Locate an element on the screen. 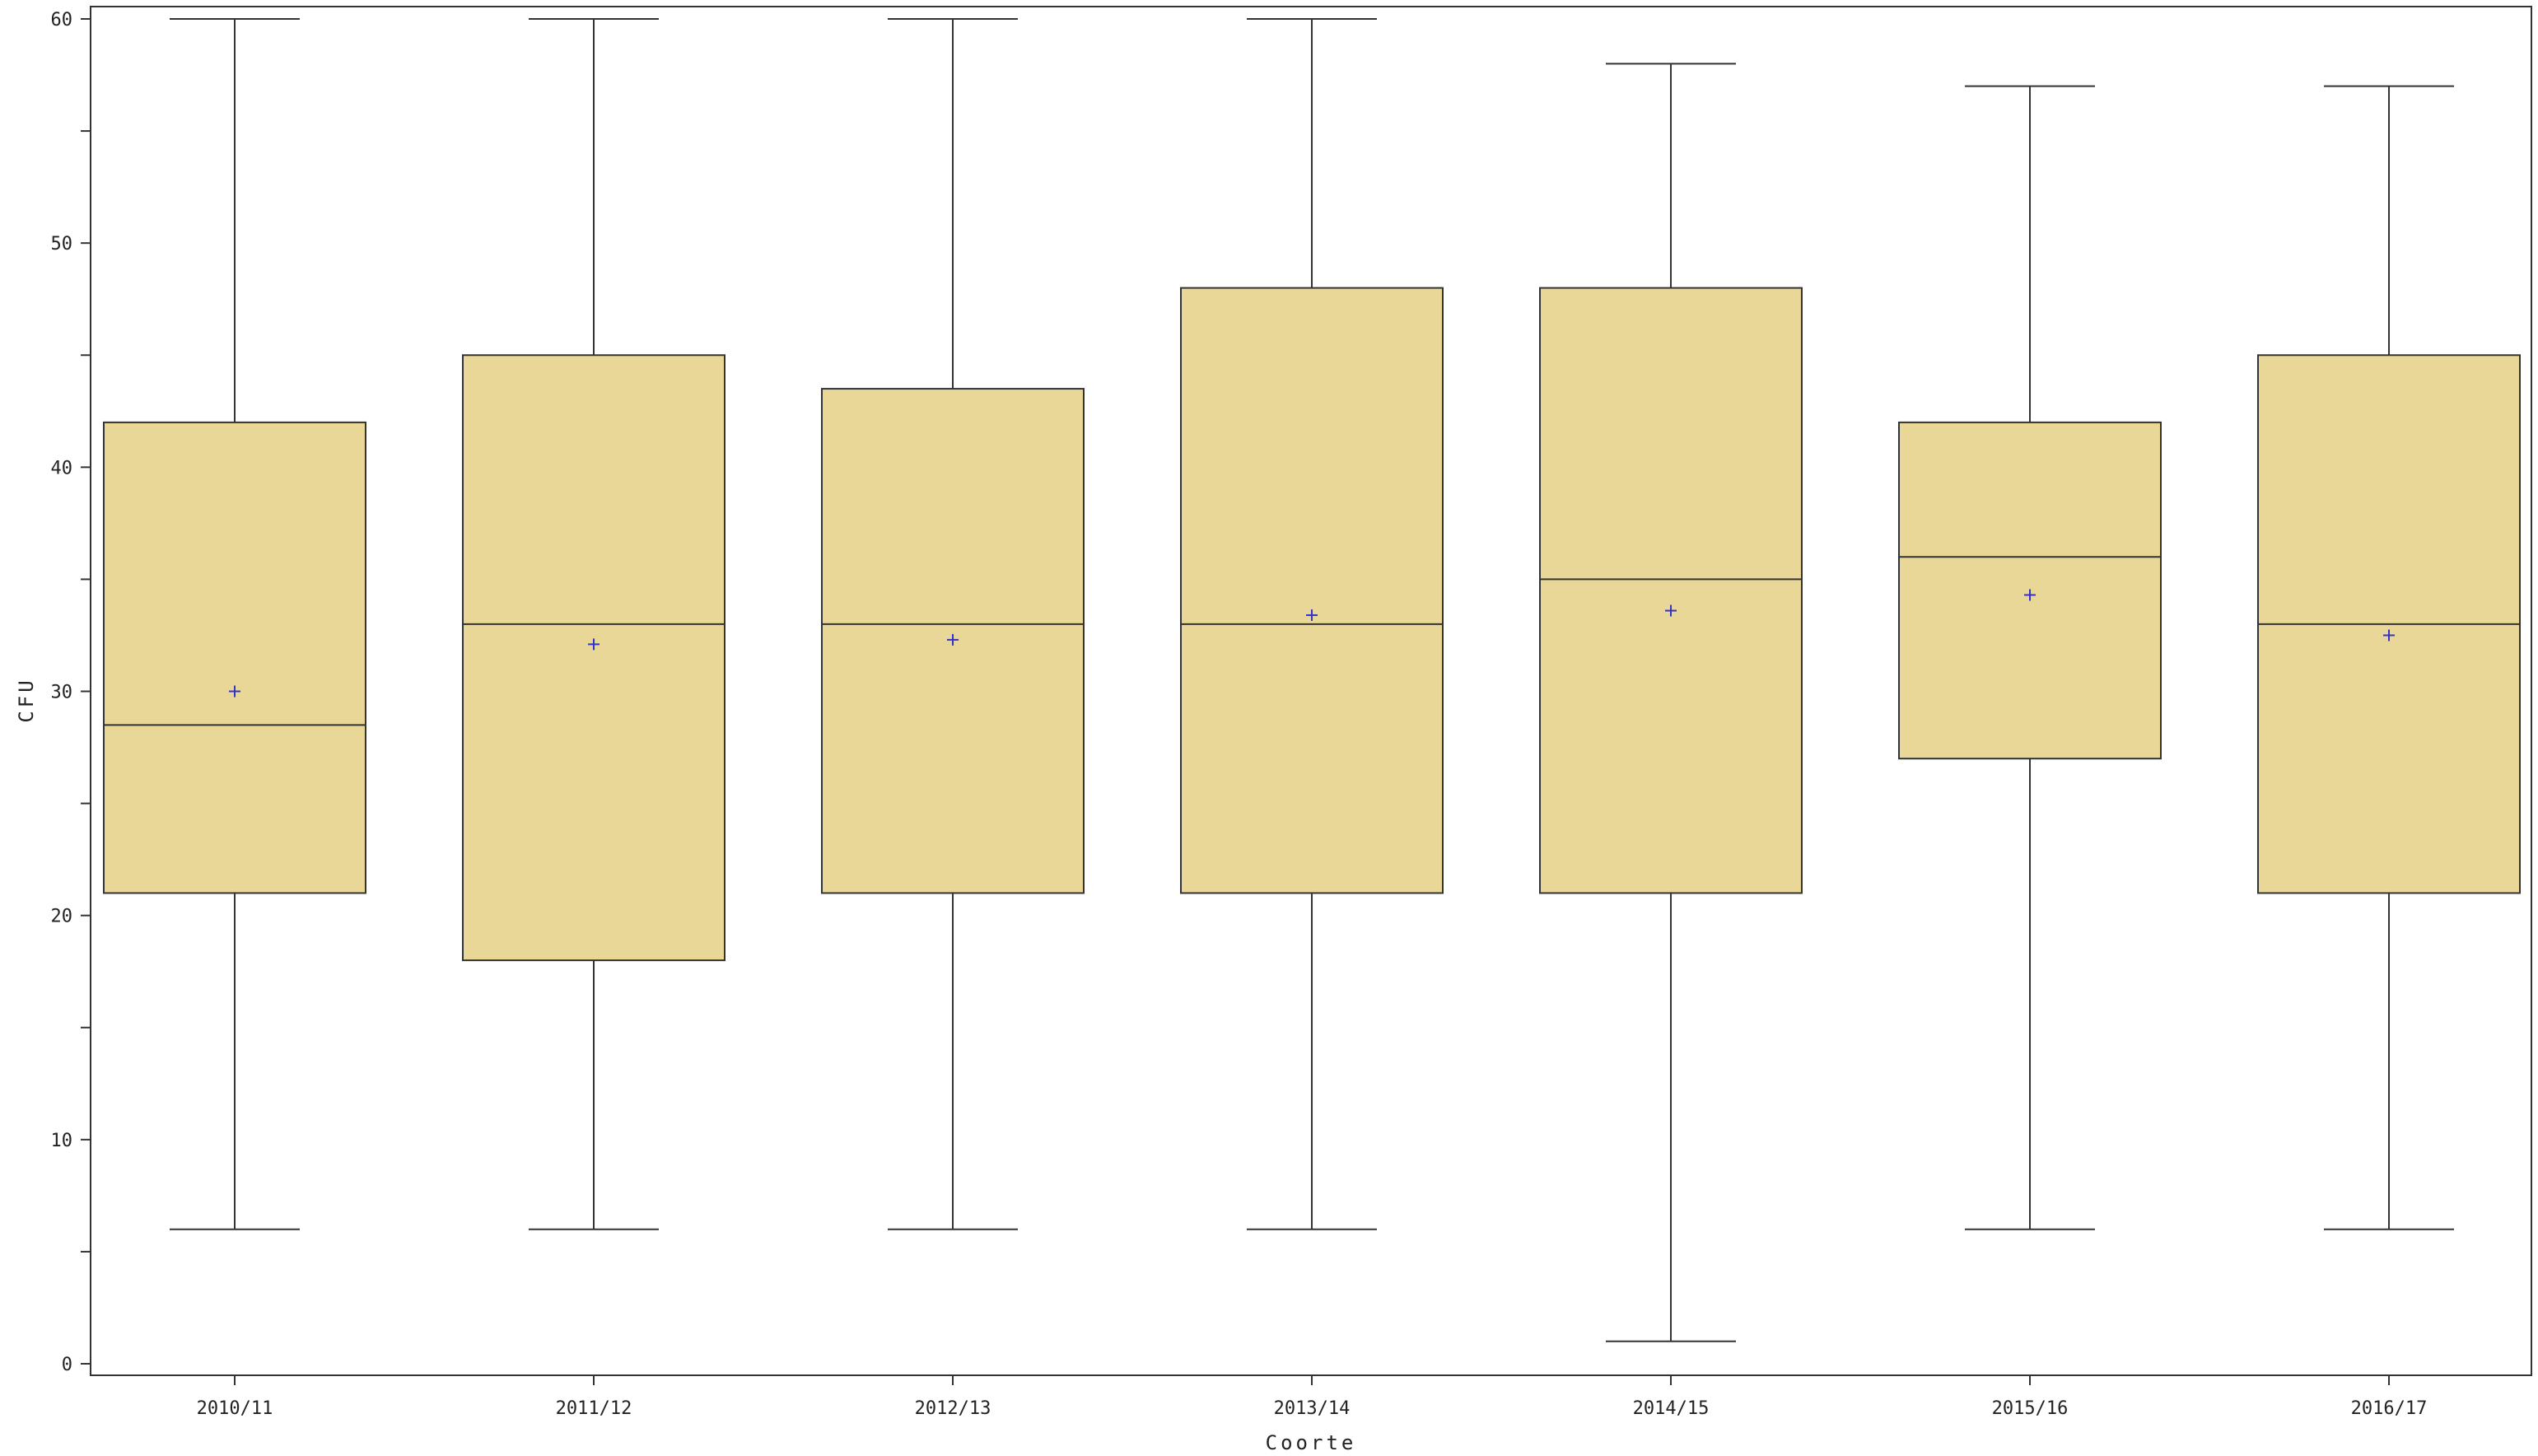 This screenshot has height=1456, width=2538. x-tick-label: 2012/13 is located at coordinates (953, 1408).